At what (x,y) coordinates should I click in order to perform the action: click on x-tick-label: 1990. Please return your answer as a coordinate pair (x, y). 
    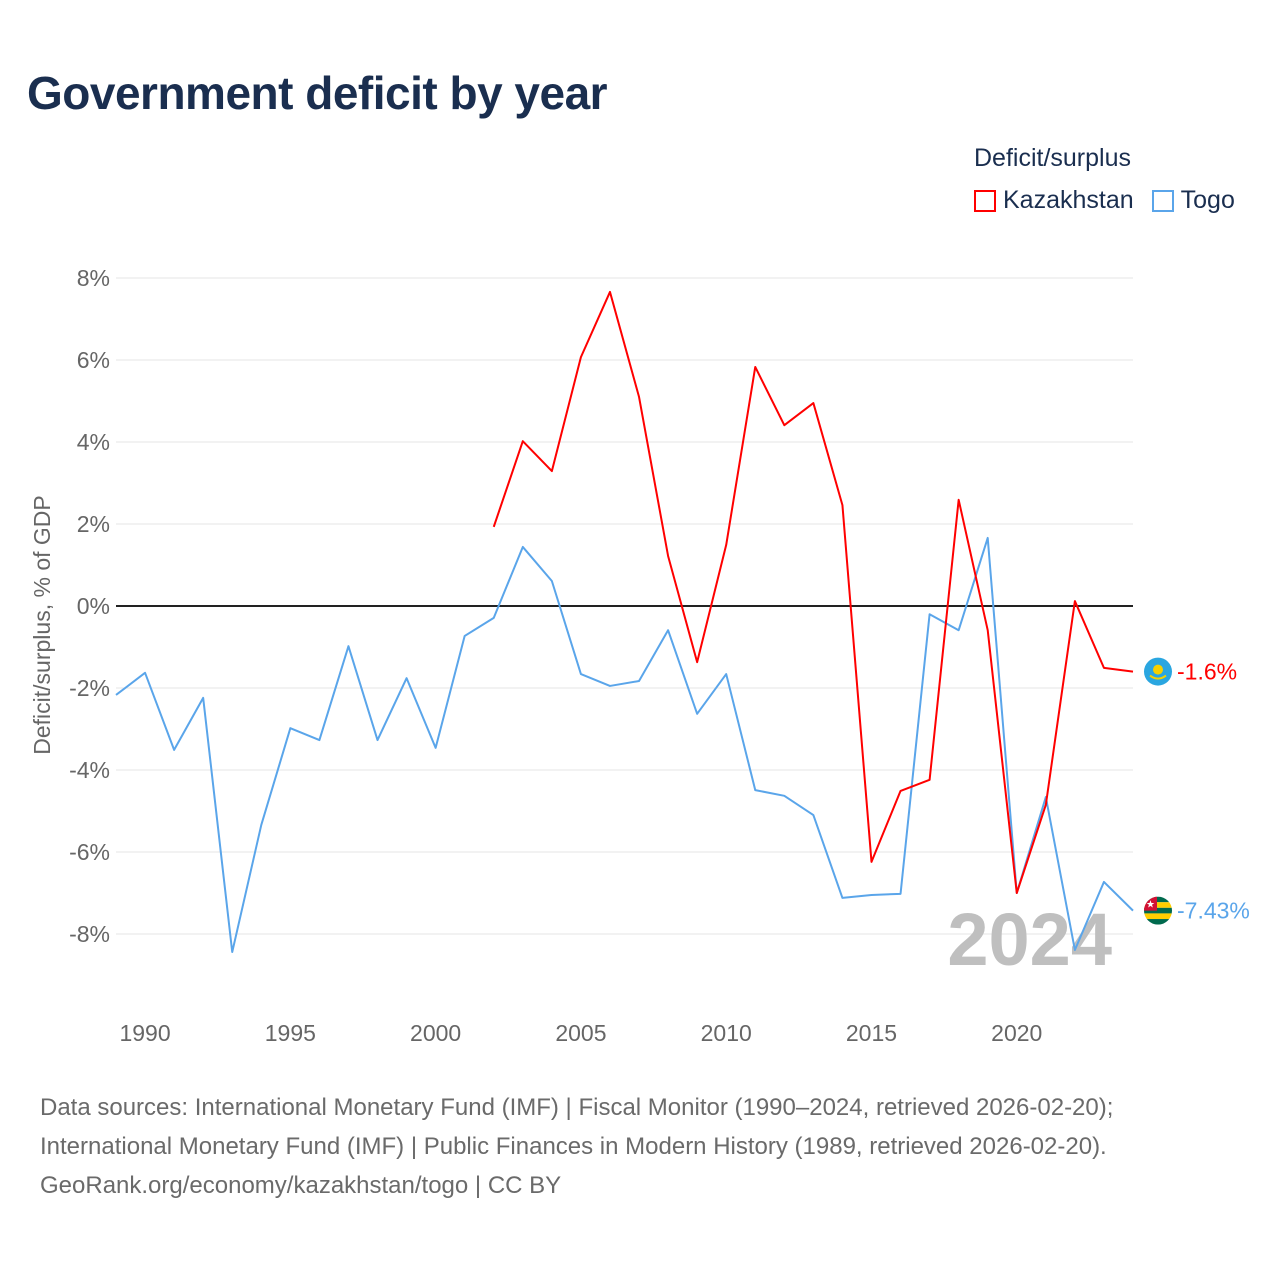
    Looking at the image, I should click on (144, 1033).